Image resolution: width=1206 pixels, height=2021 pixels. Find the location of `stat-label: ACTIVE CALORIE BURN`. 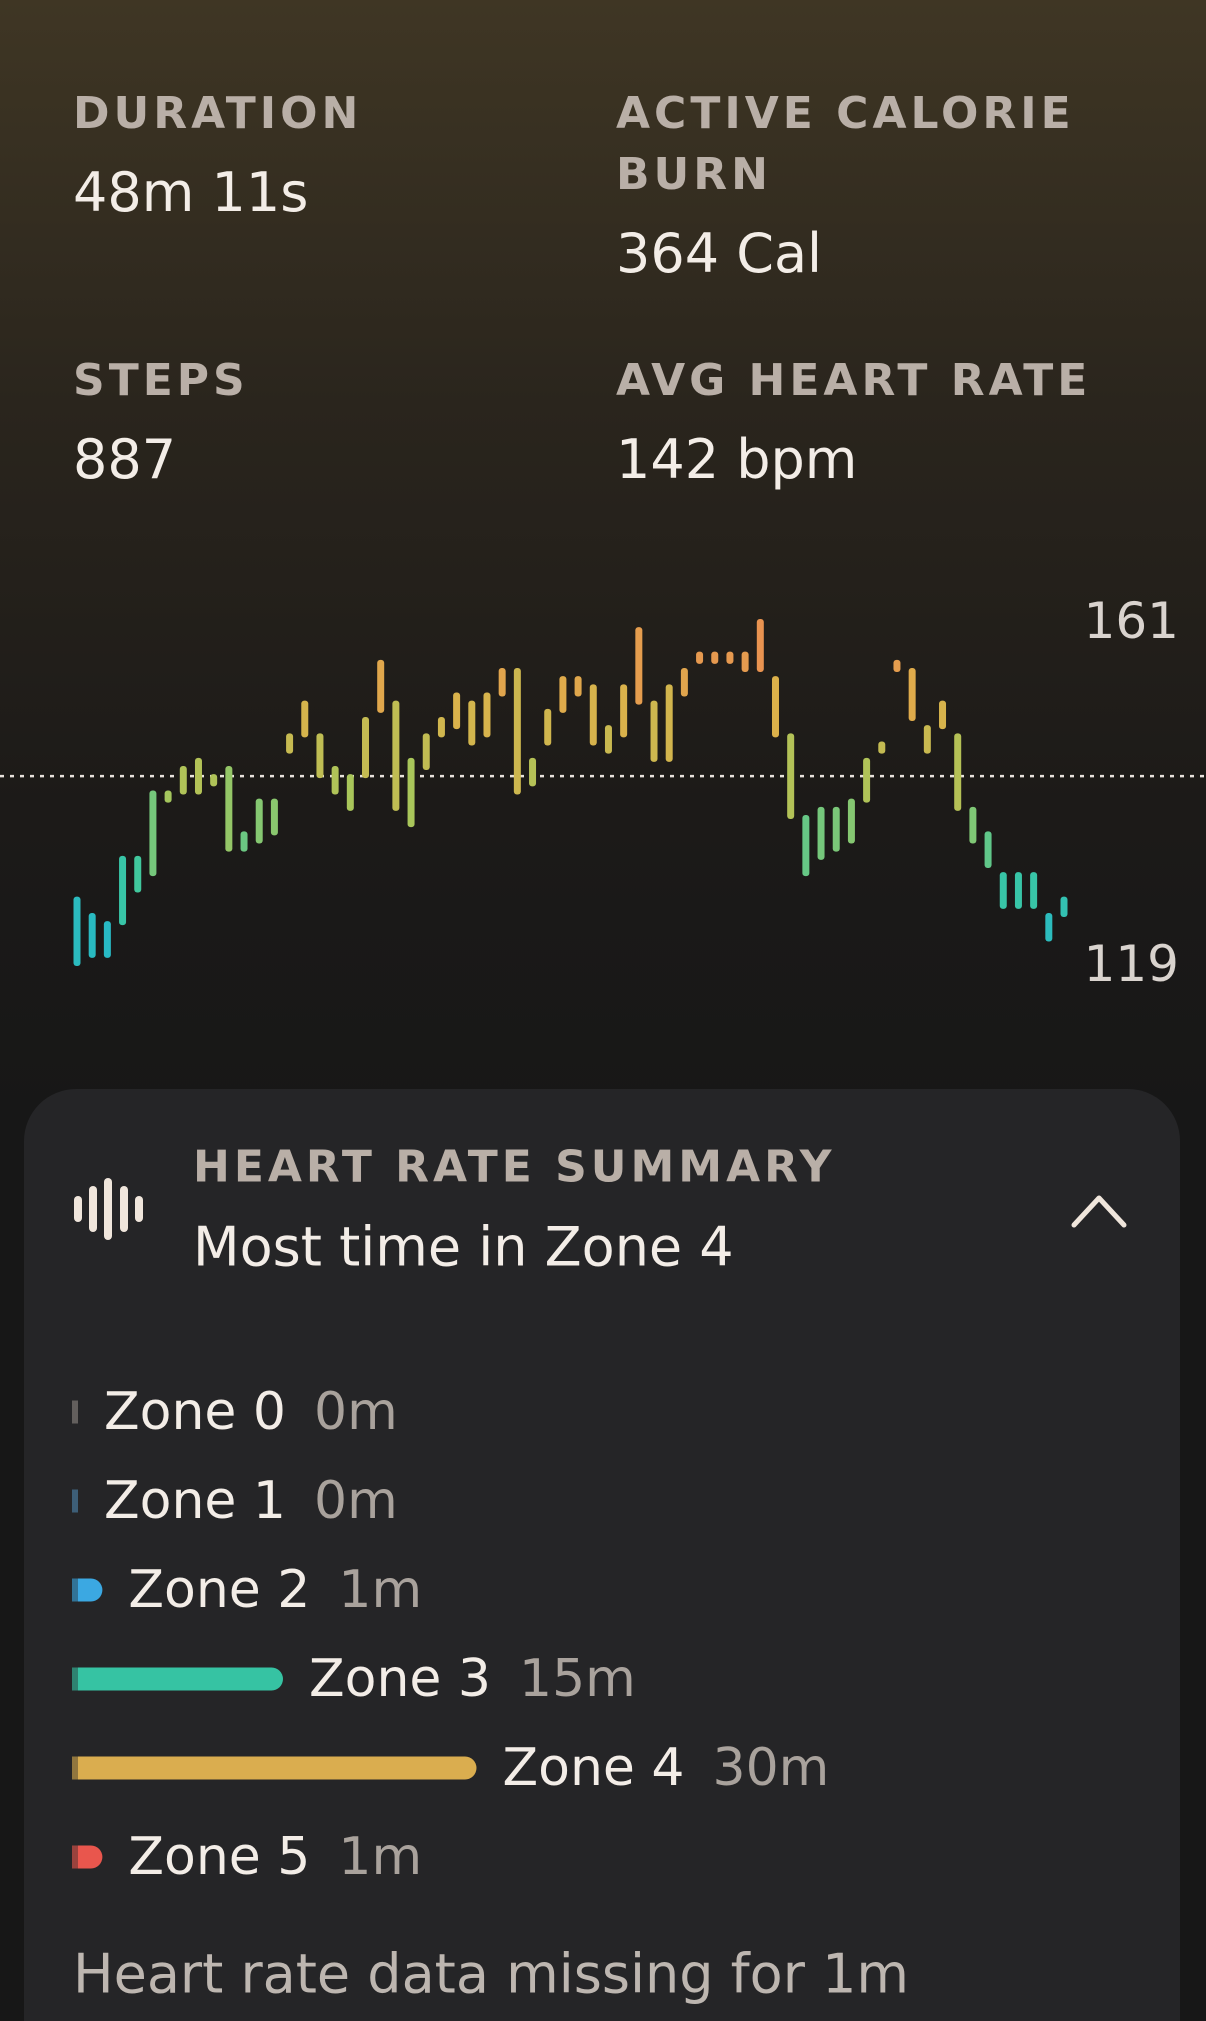

stat-label: ACTIVE CALORIE BURN is located at coordinates (845, 144).